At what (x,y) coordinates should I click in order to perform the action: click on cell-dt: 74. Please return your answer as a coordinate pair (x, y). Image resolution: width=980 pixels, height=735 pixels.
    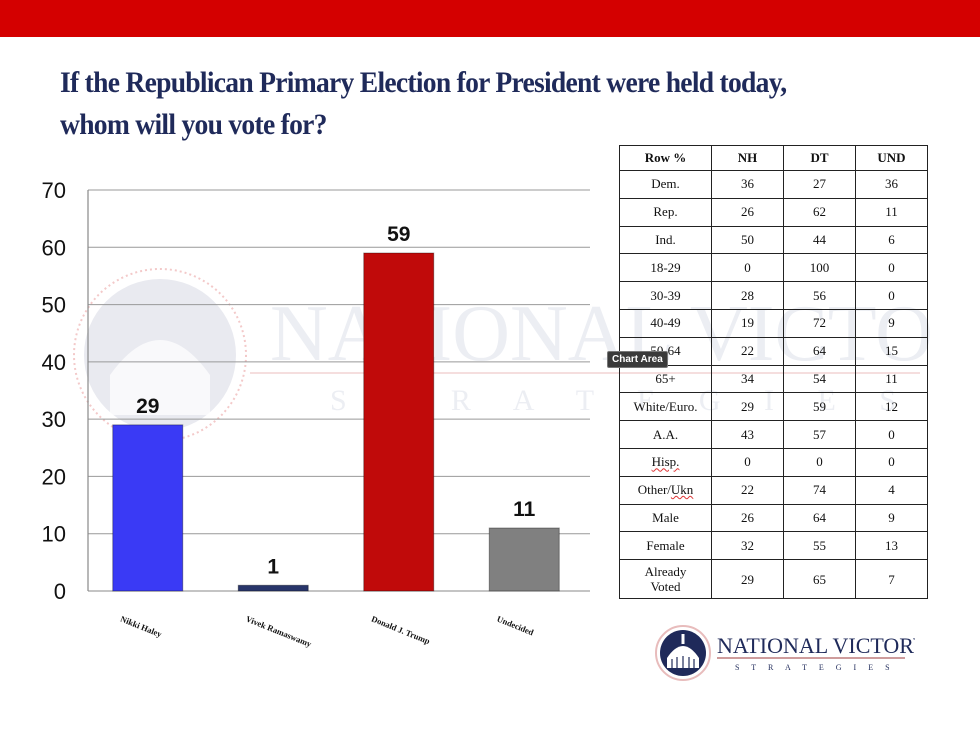
    Looking at the image, I should click on (819, 490).